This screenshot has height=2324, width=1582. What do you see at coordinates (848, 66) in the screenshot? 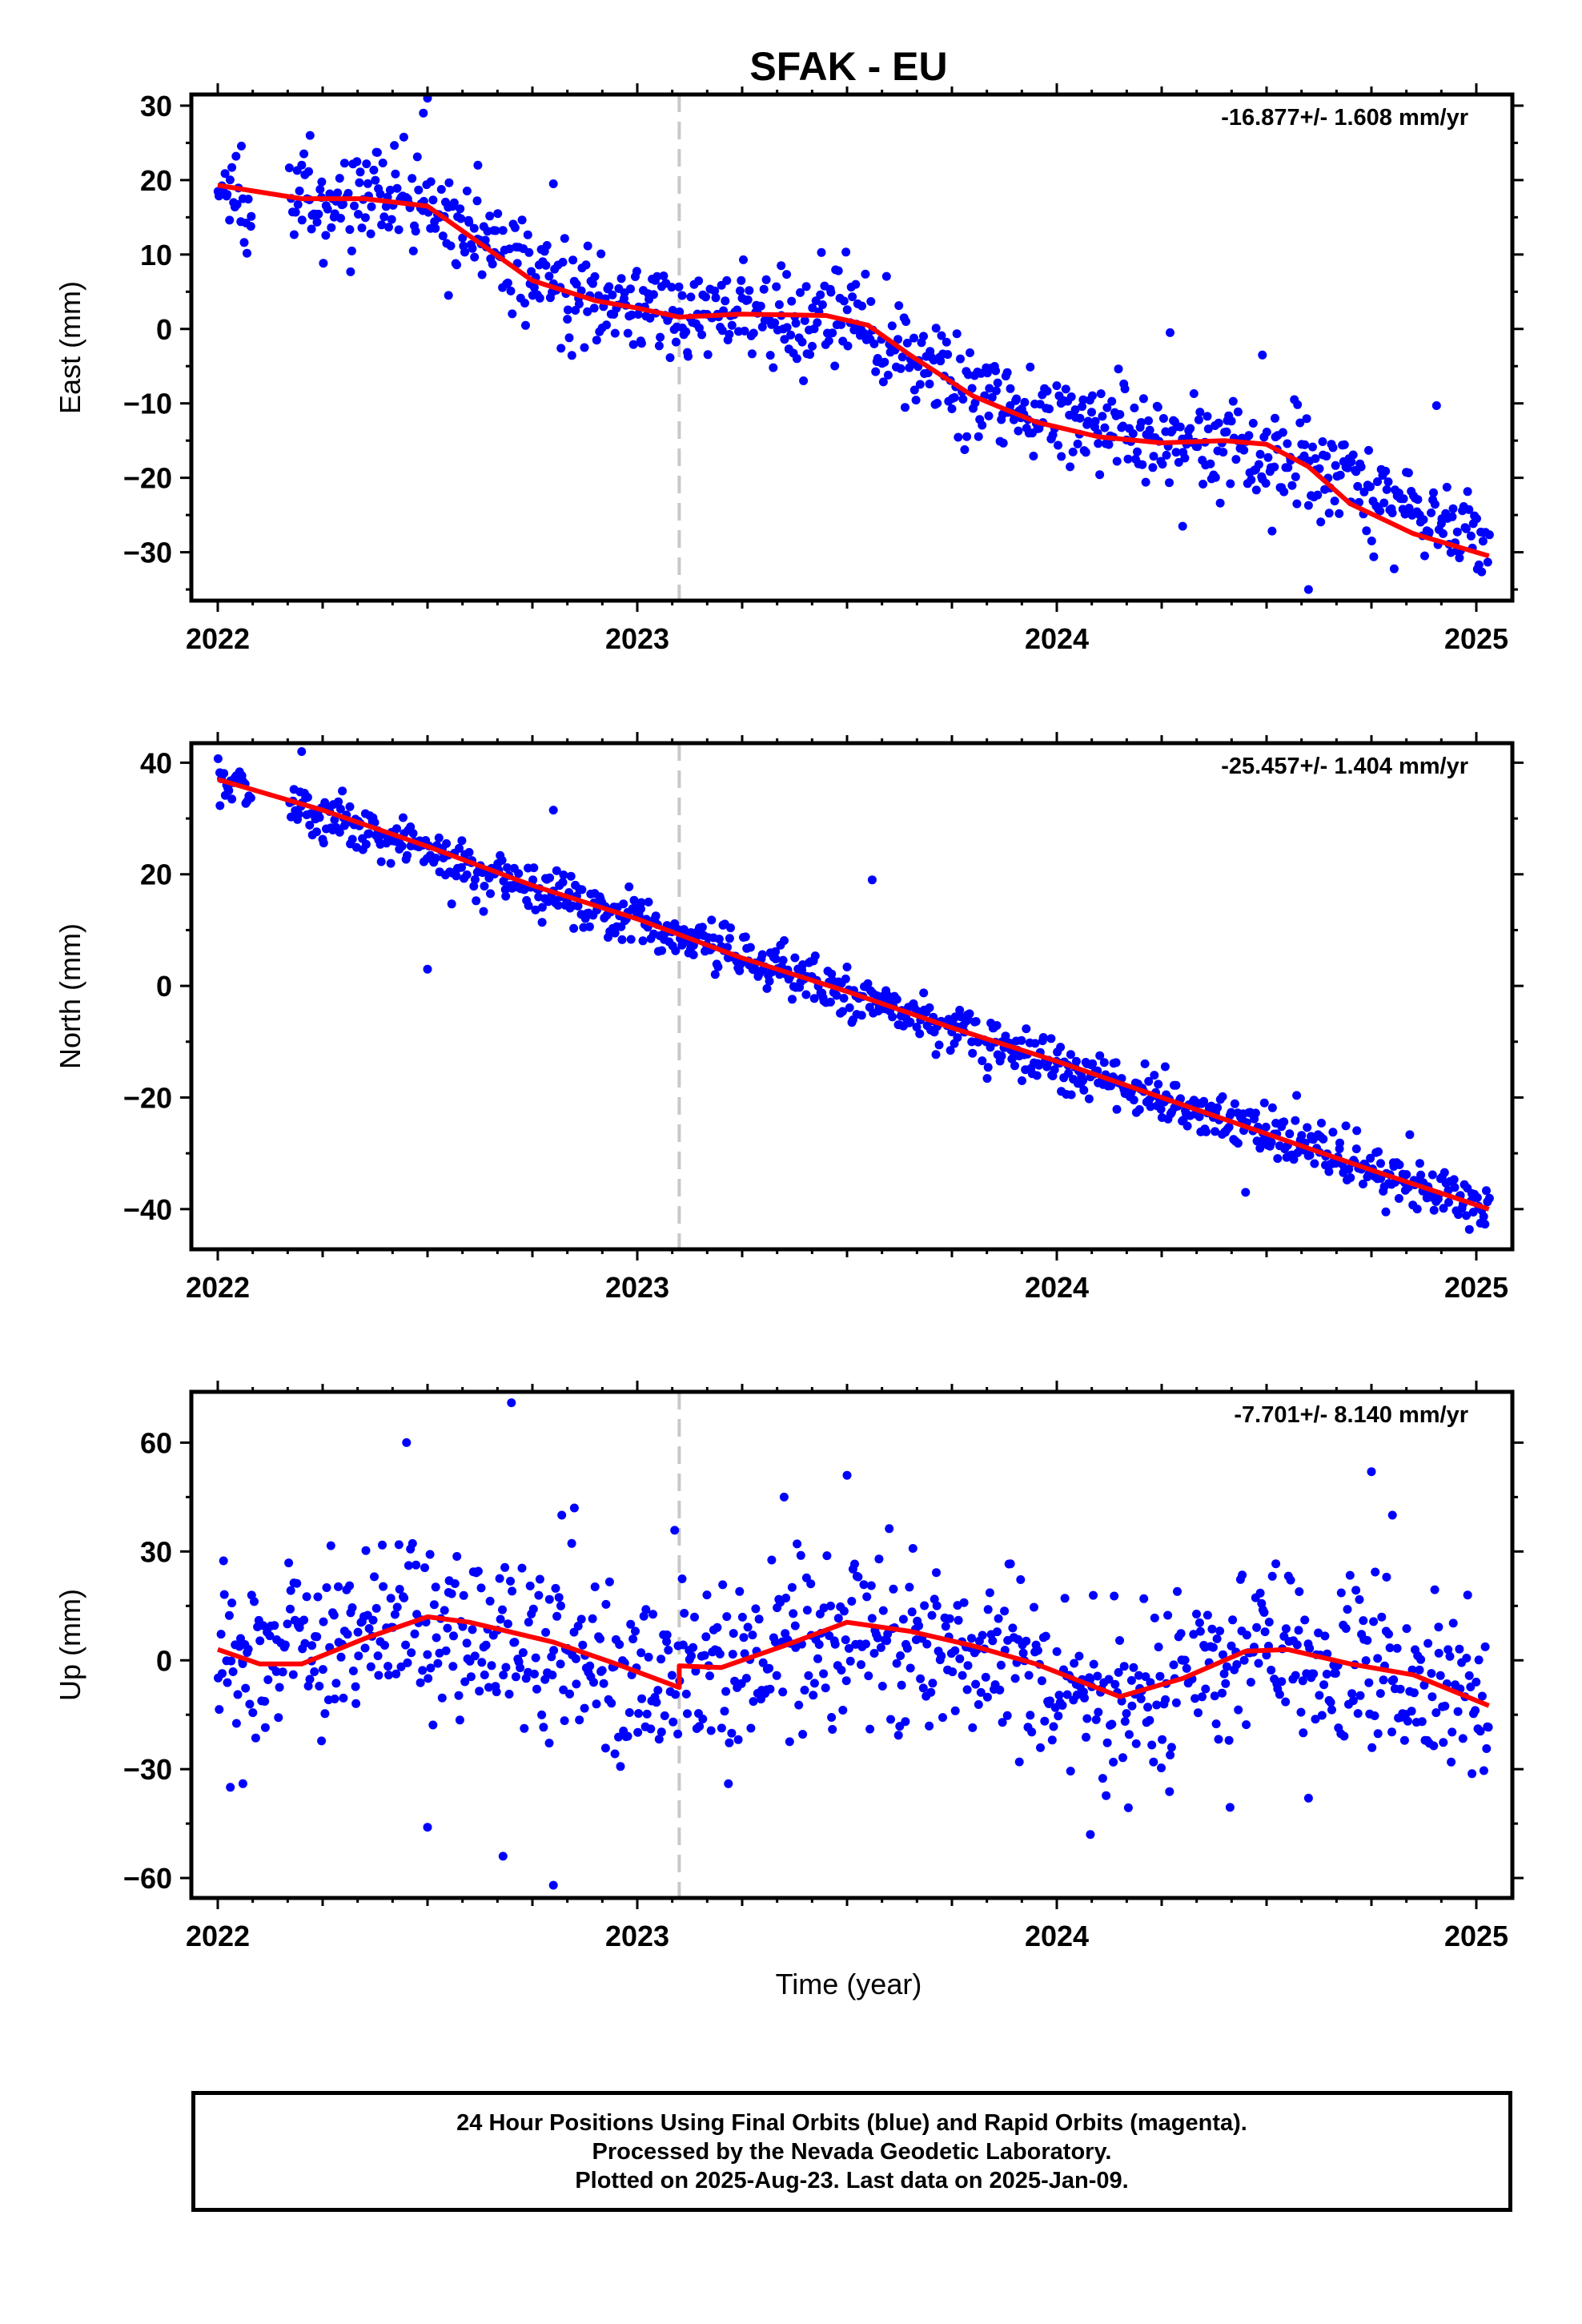
I see `figure-title: SFAK - EU` at bounding box center [848, 66].